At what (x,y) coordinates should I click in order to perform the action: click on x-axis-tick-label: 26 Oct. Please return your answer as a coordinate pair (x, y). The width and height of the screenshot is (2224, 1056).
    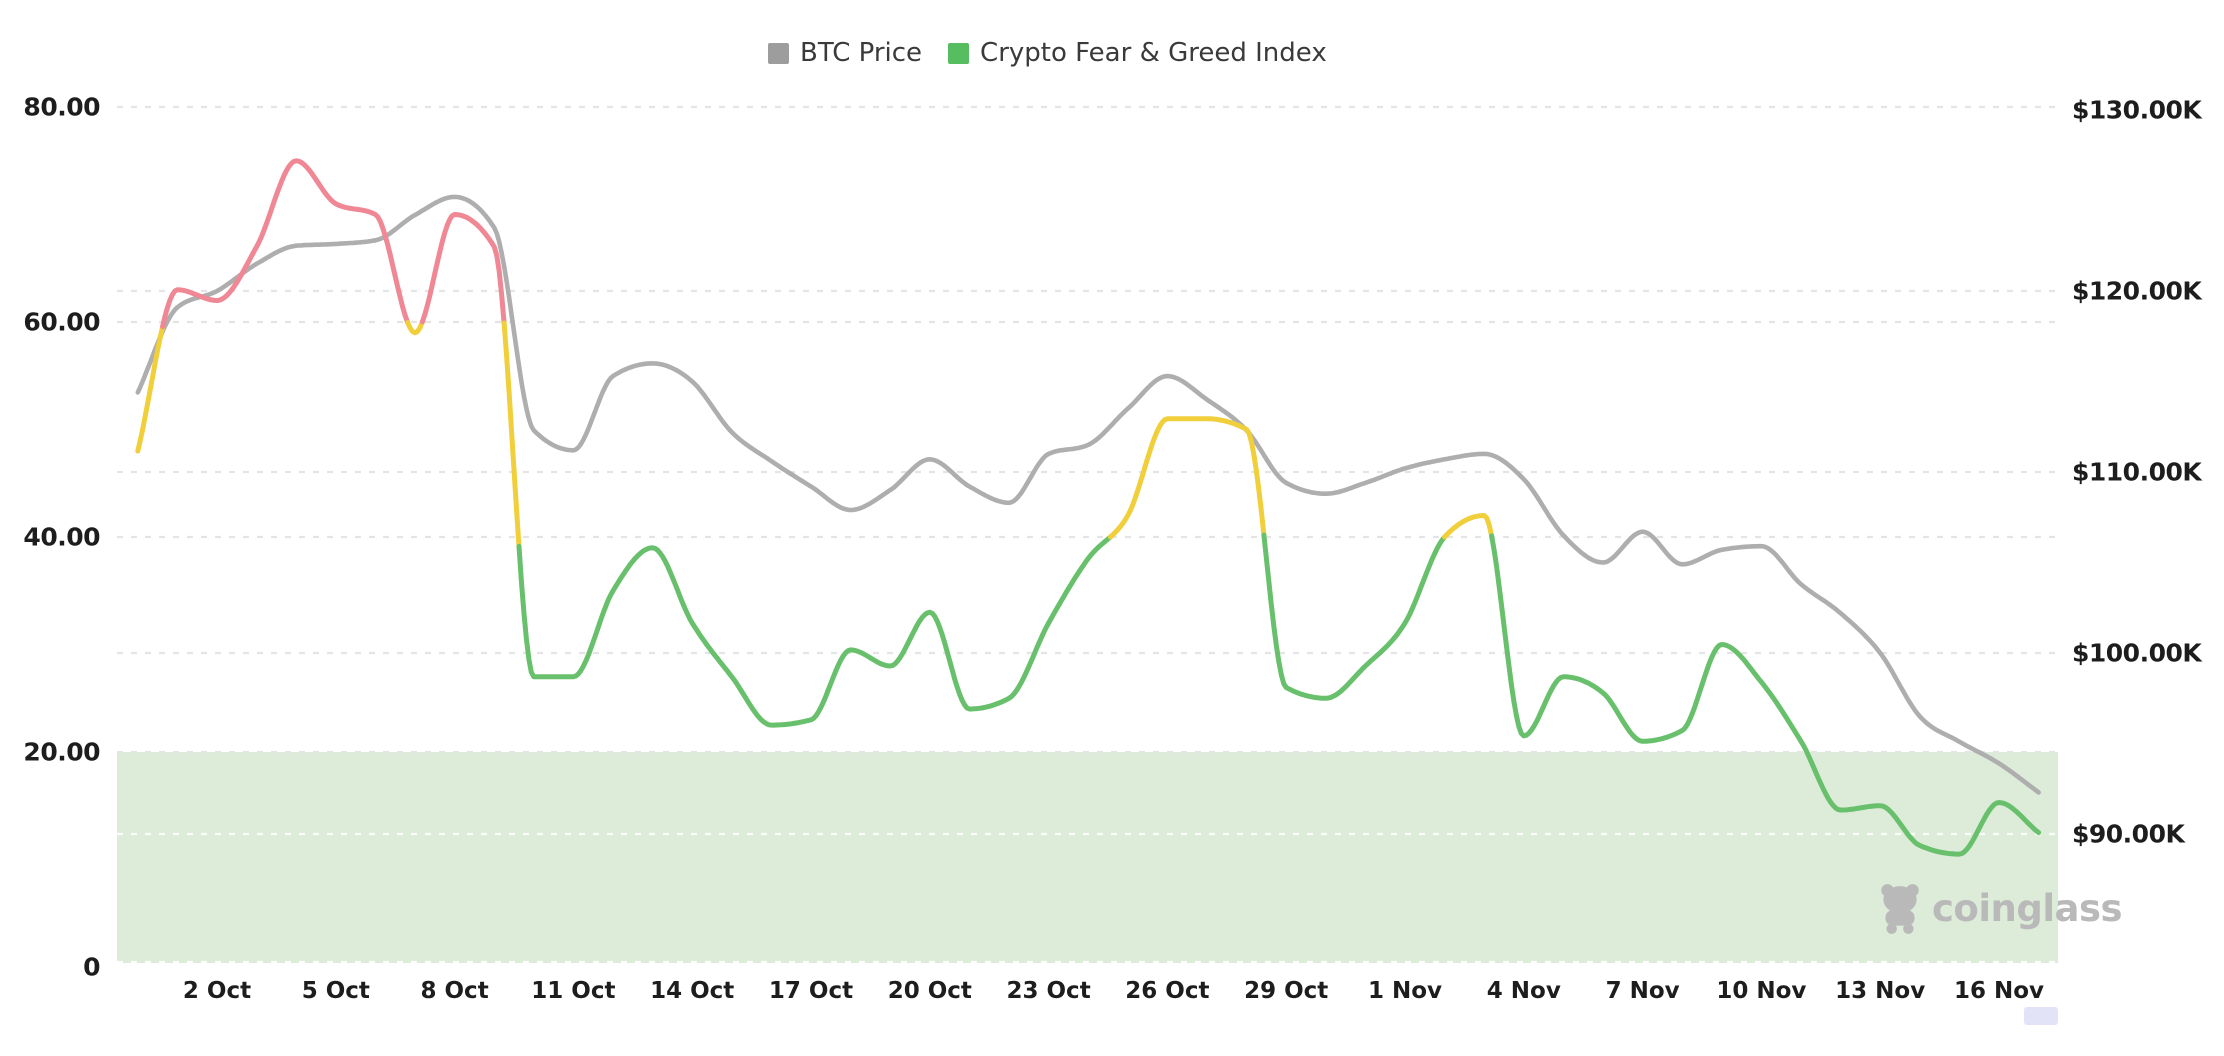
    Looking at the image, I should click on (1167, 991).